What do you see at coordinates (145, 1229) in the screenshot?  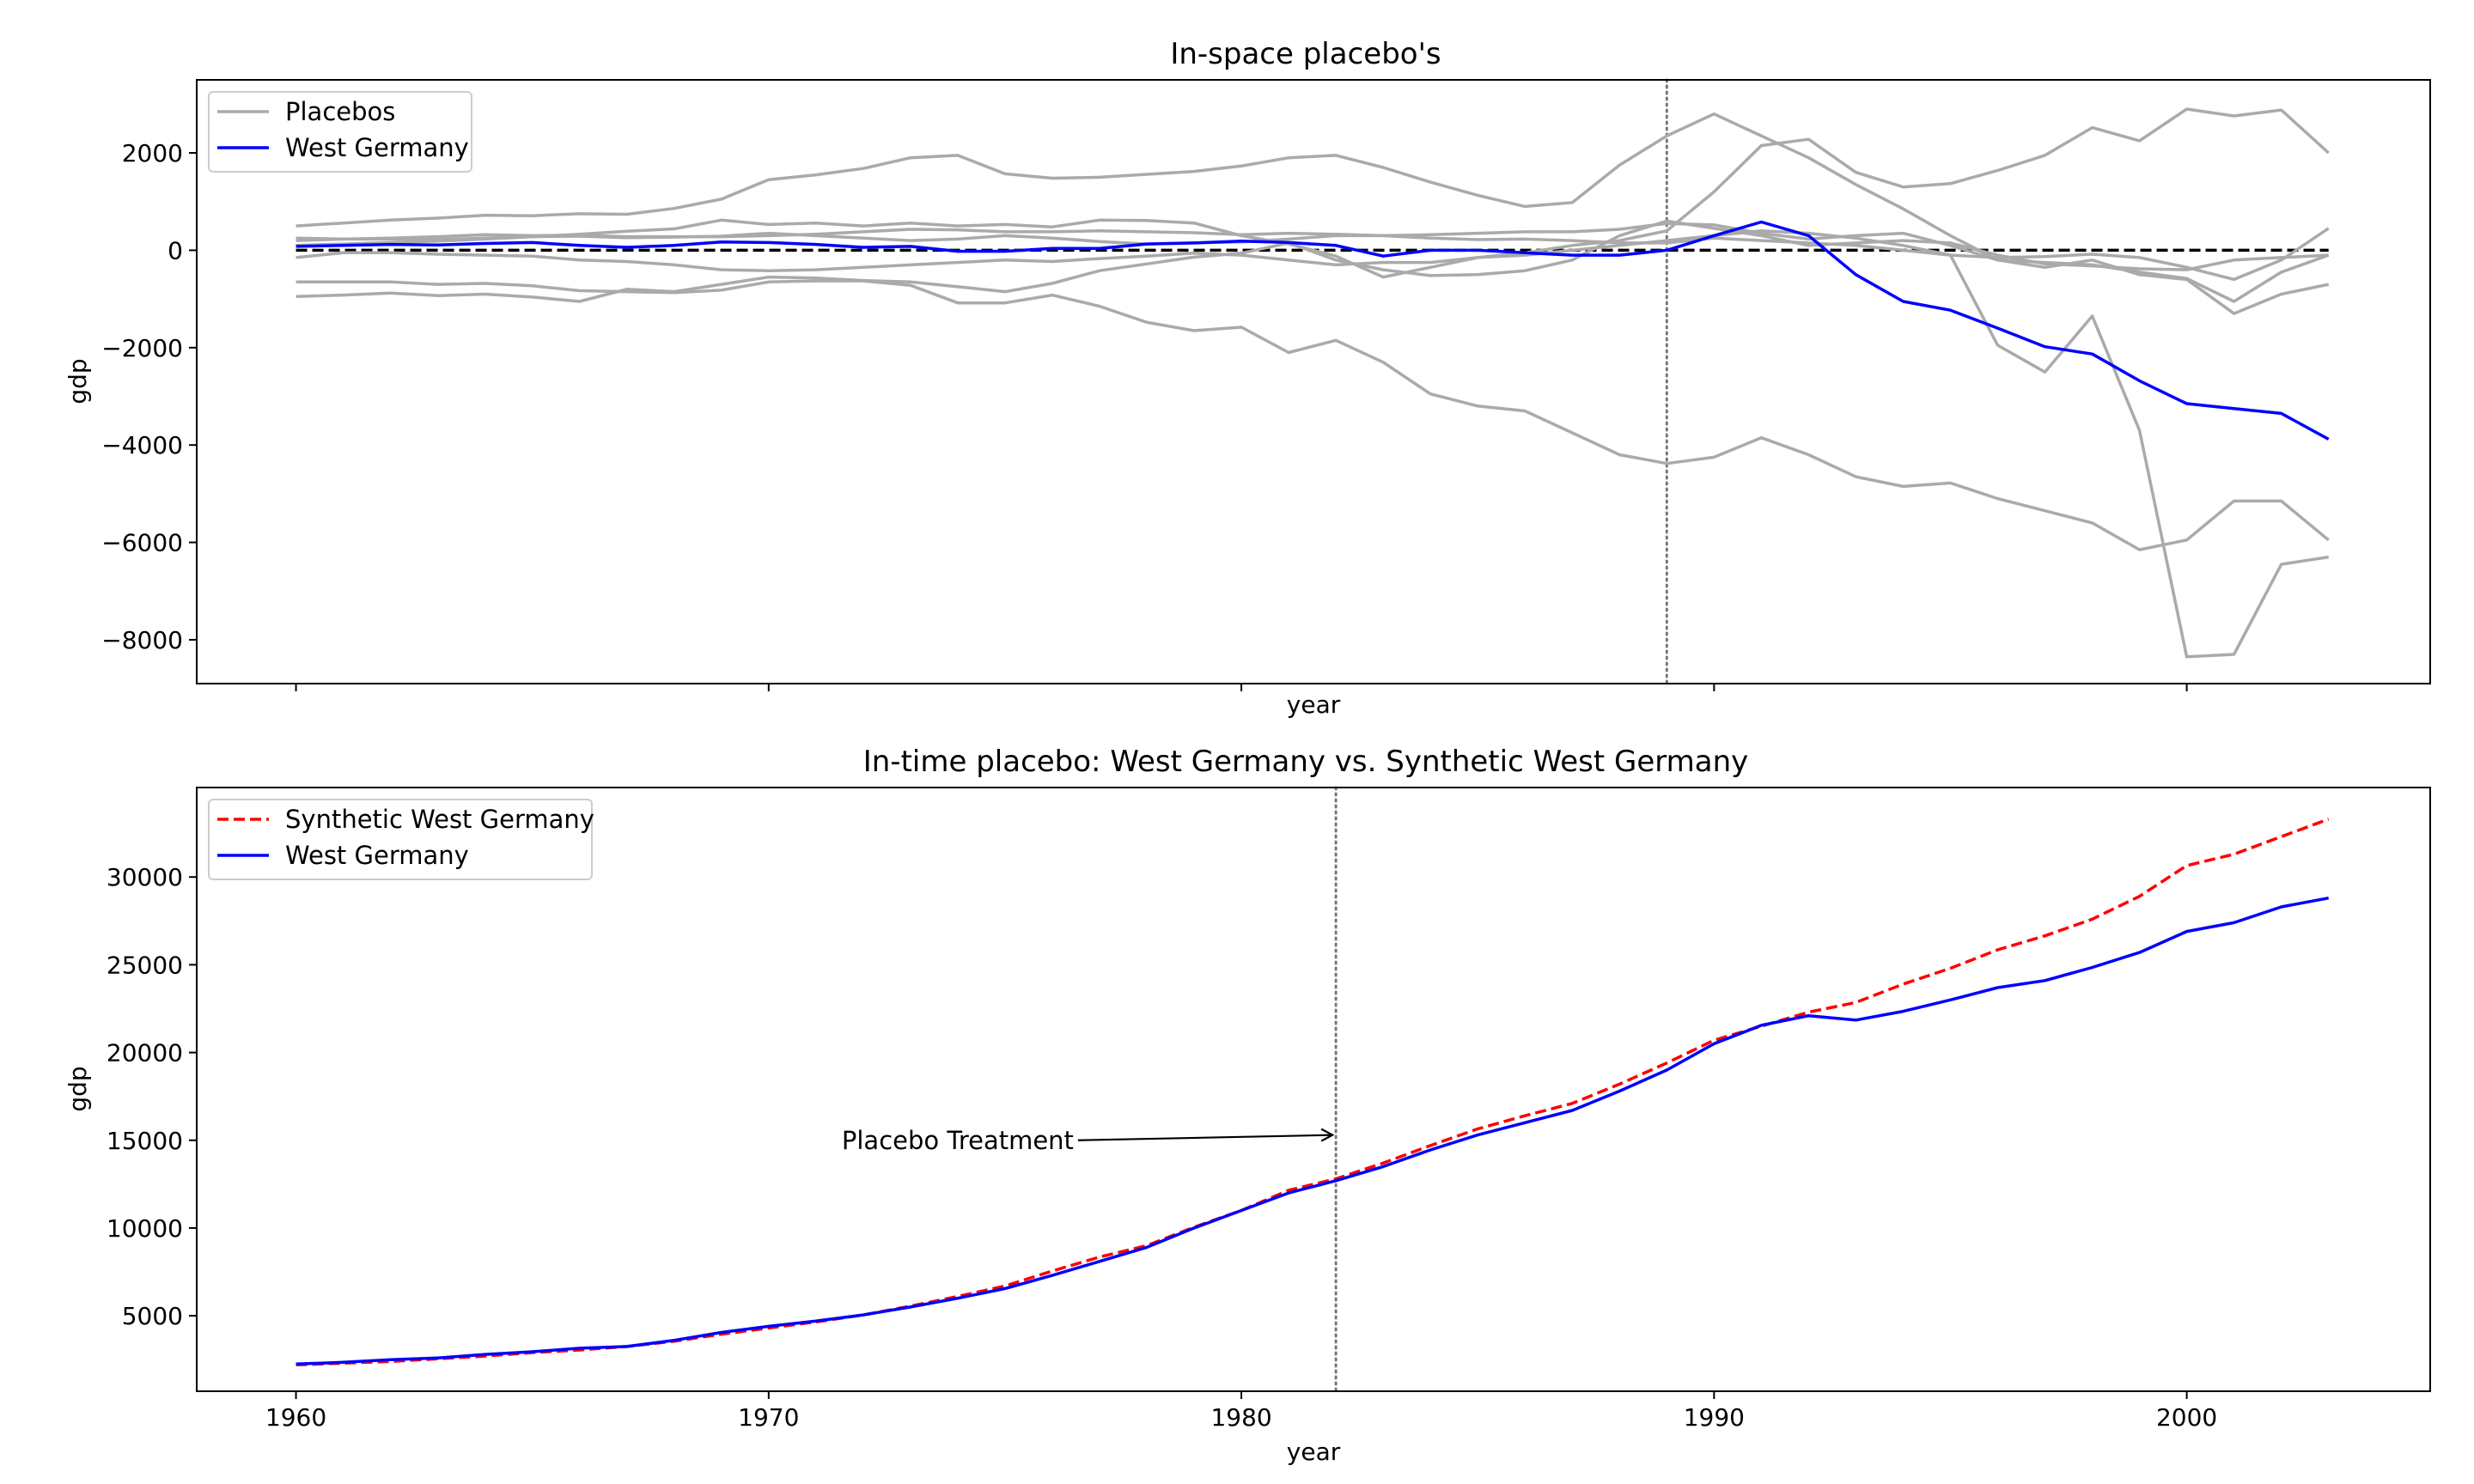 I see `bottom-ytick-label-4: 10000` at bounding box center [145, 1229].